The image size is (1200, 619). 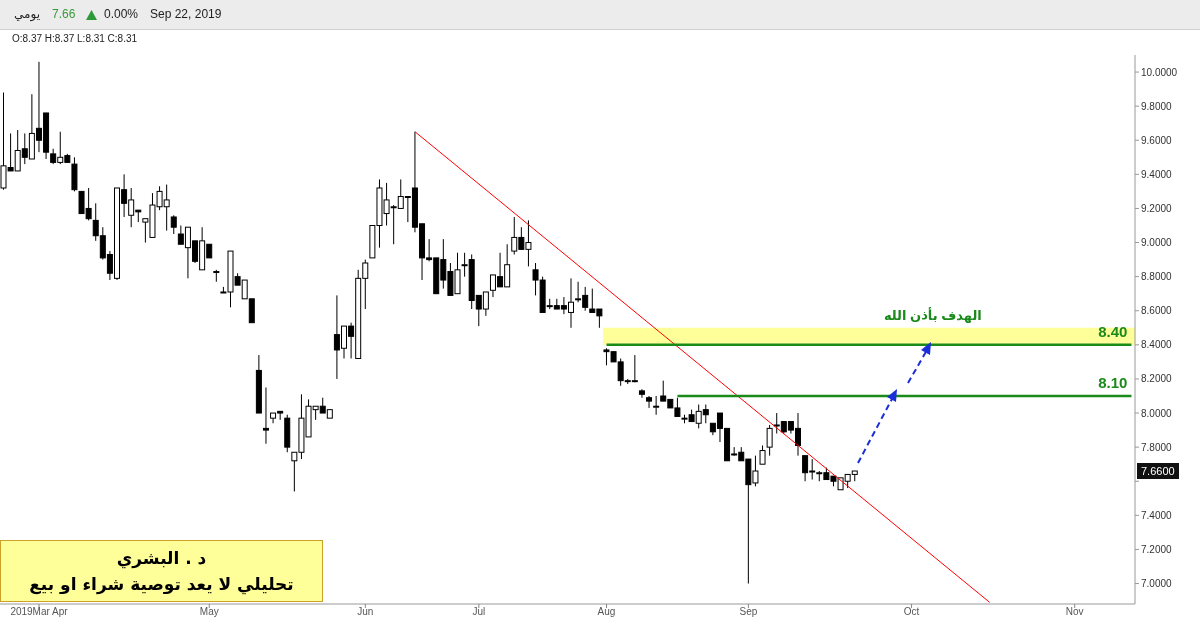 What do you see at coordinates (1074, 611) in the screenshot?
I see `x-tick-label: Nov` at bounding box center [1074, 611].